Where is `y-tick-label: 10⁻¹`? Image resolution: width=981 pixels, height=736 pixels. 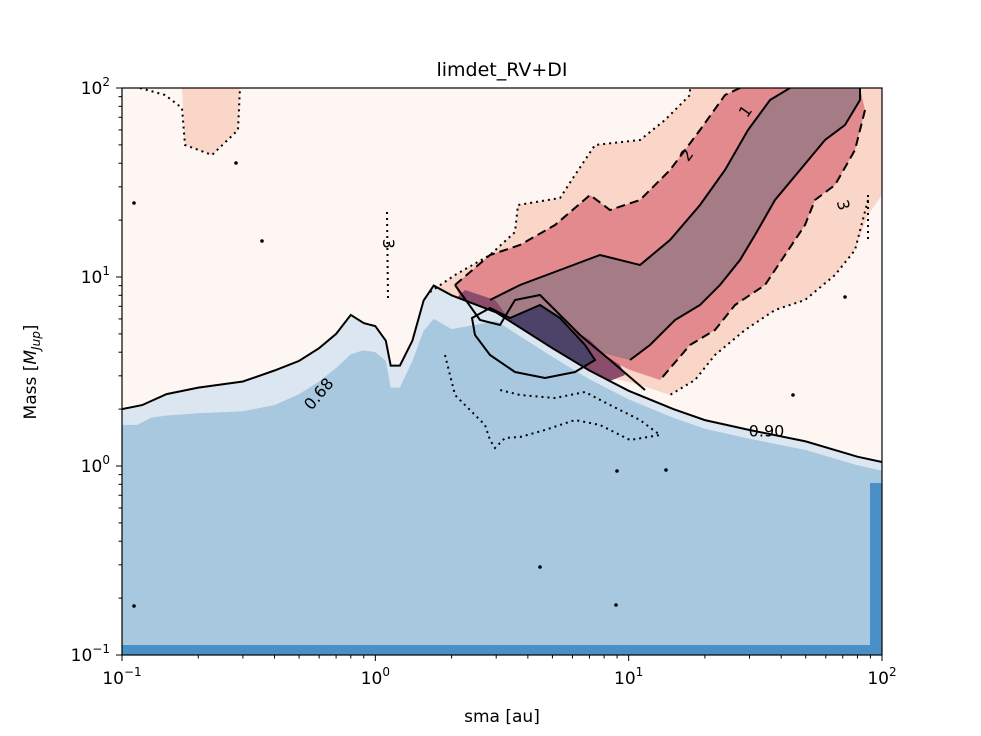
y-tick-label: 10⁻¹ is located at coordinates (90, 654).